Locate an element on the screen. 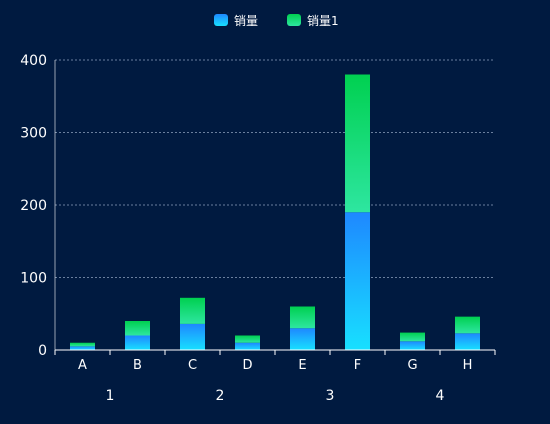  y-axis: 0 100 200 300 400 is located at coordinates (38, 206).